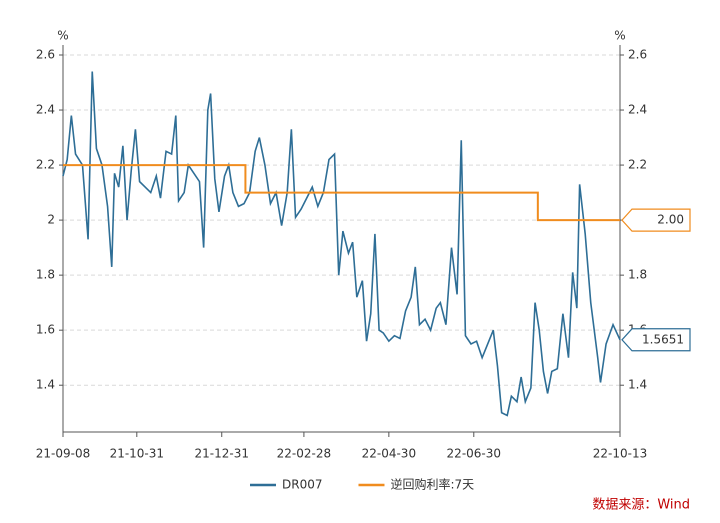  I want to click on y-tick-label: 2.6, so click(45, 55).